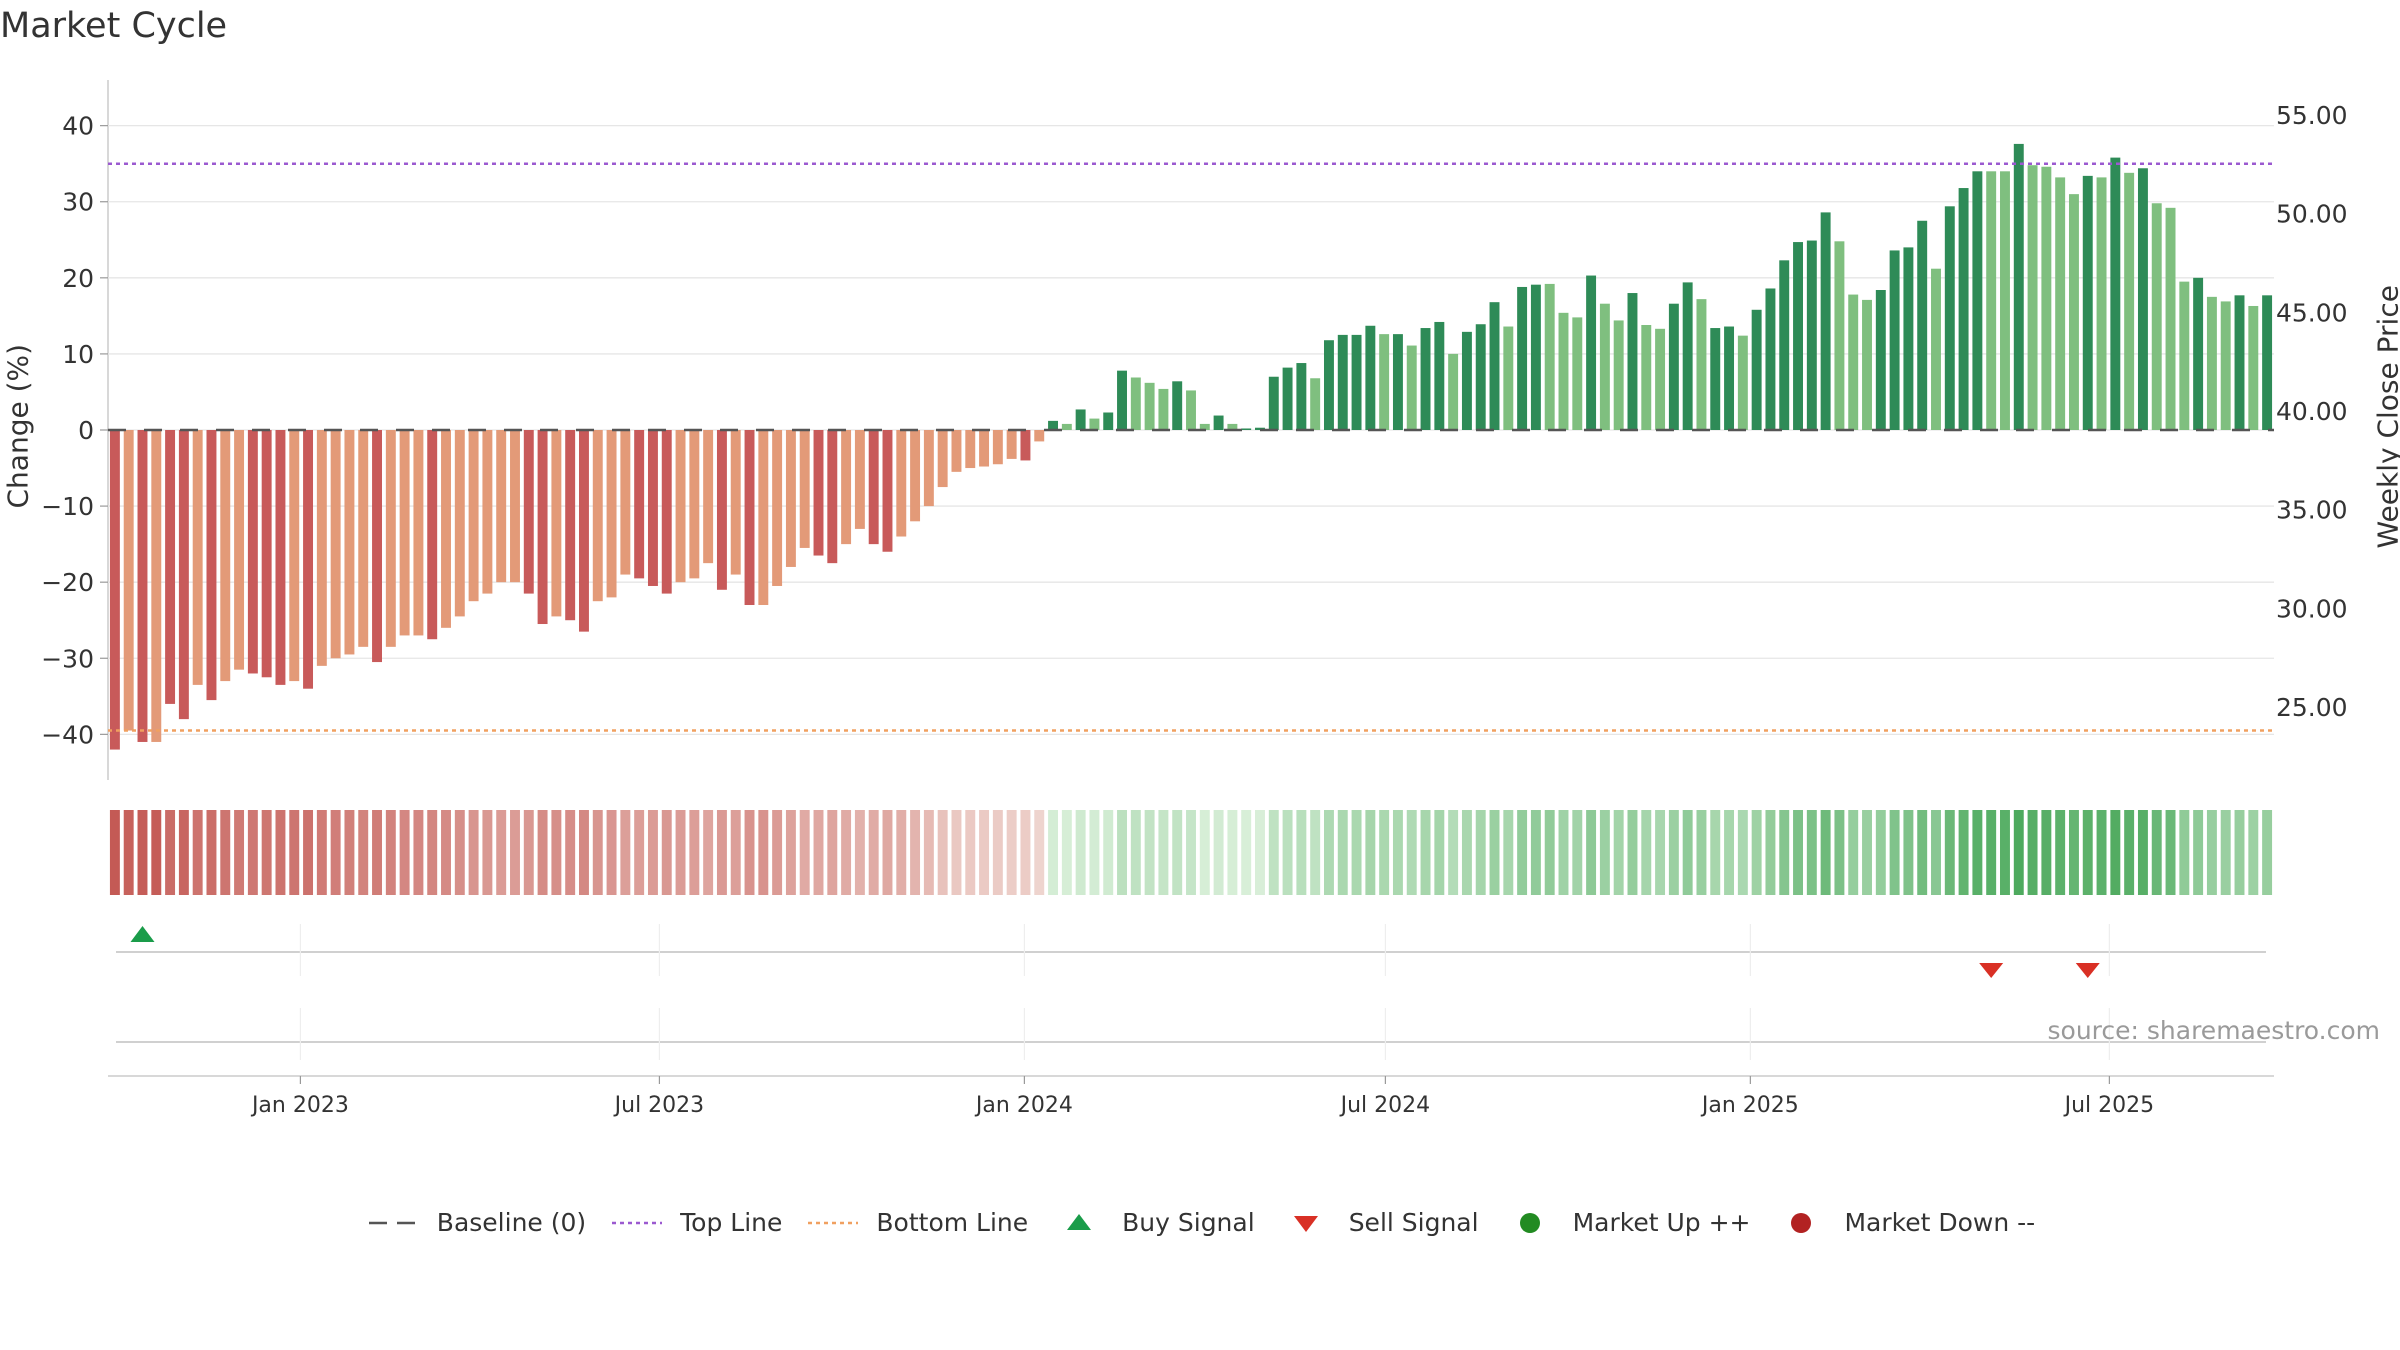 The height and width of the screenshot is (1350, 2400). Describe the element at coordinates (2214, 1030) in the screenshot. I see `source-credit: source: sharemaestro.com` at that location.